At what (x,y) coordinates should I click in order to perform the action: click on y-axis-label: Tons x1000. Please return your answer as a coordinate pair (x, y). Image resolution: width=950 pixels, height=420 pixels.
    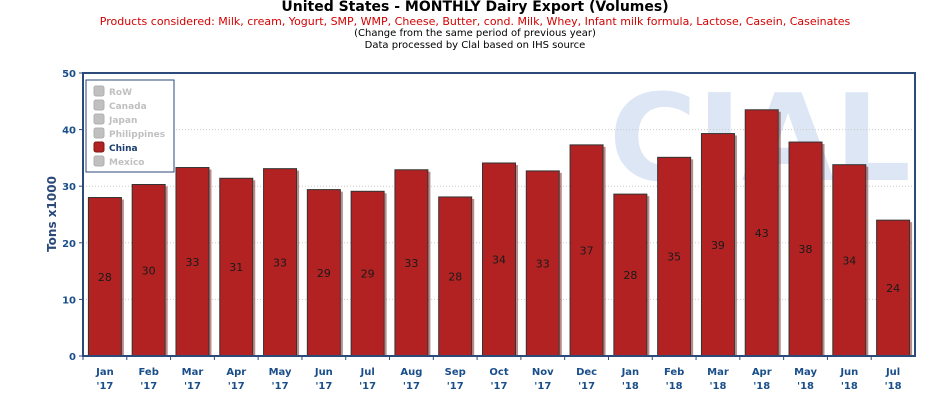
    Looking at the image, I should click on (52, 214).